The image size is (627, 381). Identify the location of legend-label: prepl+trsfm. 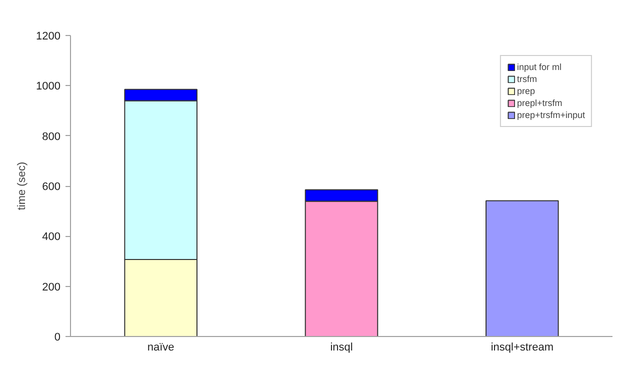
(539, 103).